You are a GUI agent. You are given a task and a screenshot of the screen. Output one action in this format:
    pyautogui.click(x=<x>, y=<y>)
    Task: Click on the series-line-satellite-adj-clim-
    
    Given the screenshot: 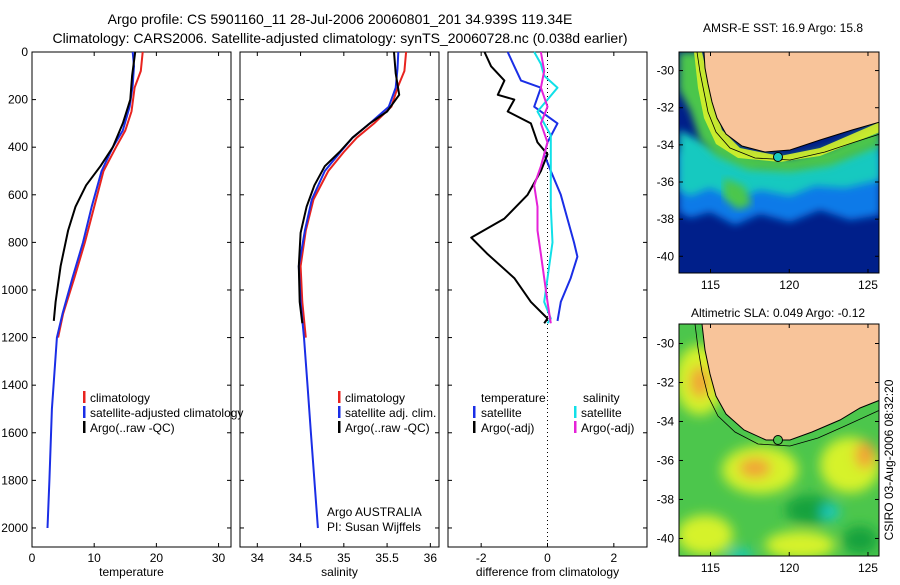 What is the action you would take?
    pyautogui.click(x=348, y=290)
    